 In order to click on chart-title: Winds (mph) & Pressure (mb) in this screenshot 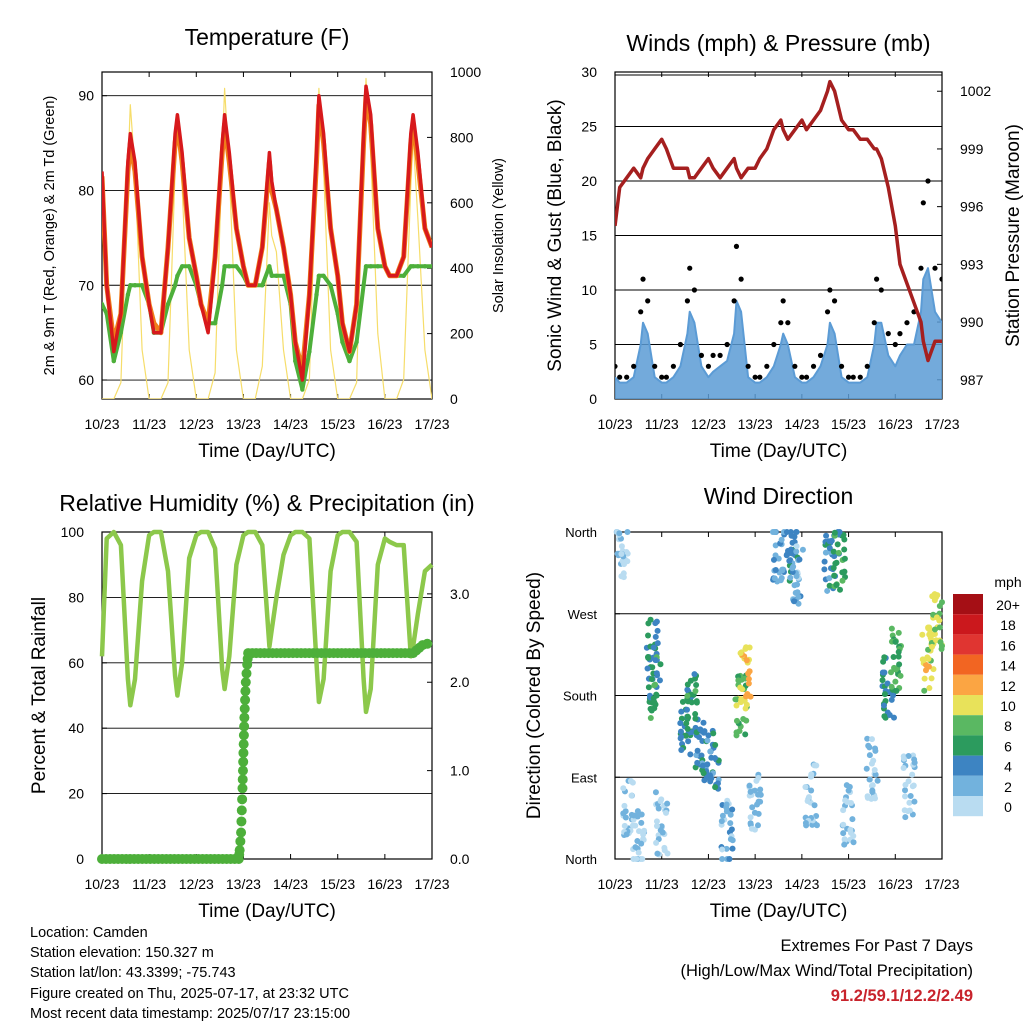, I will do `click(778, 43)`.